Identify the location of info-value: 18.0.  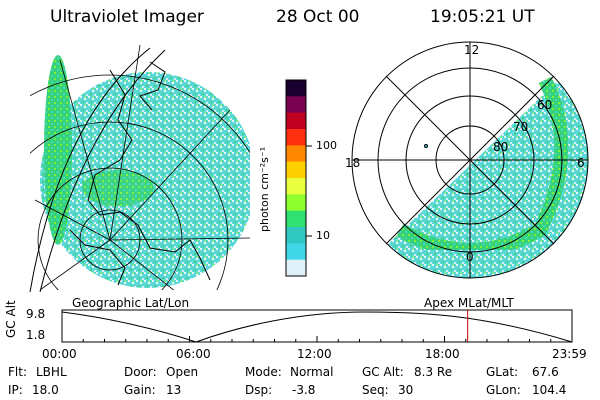
(45, 390).